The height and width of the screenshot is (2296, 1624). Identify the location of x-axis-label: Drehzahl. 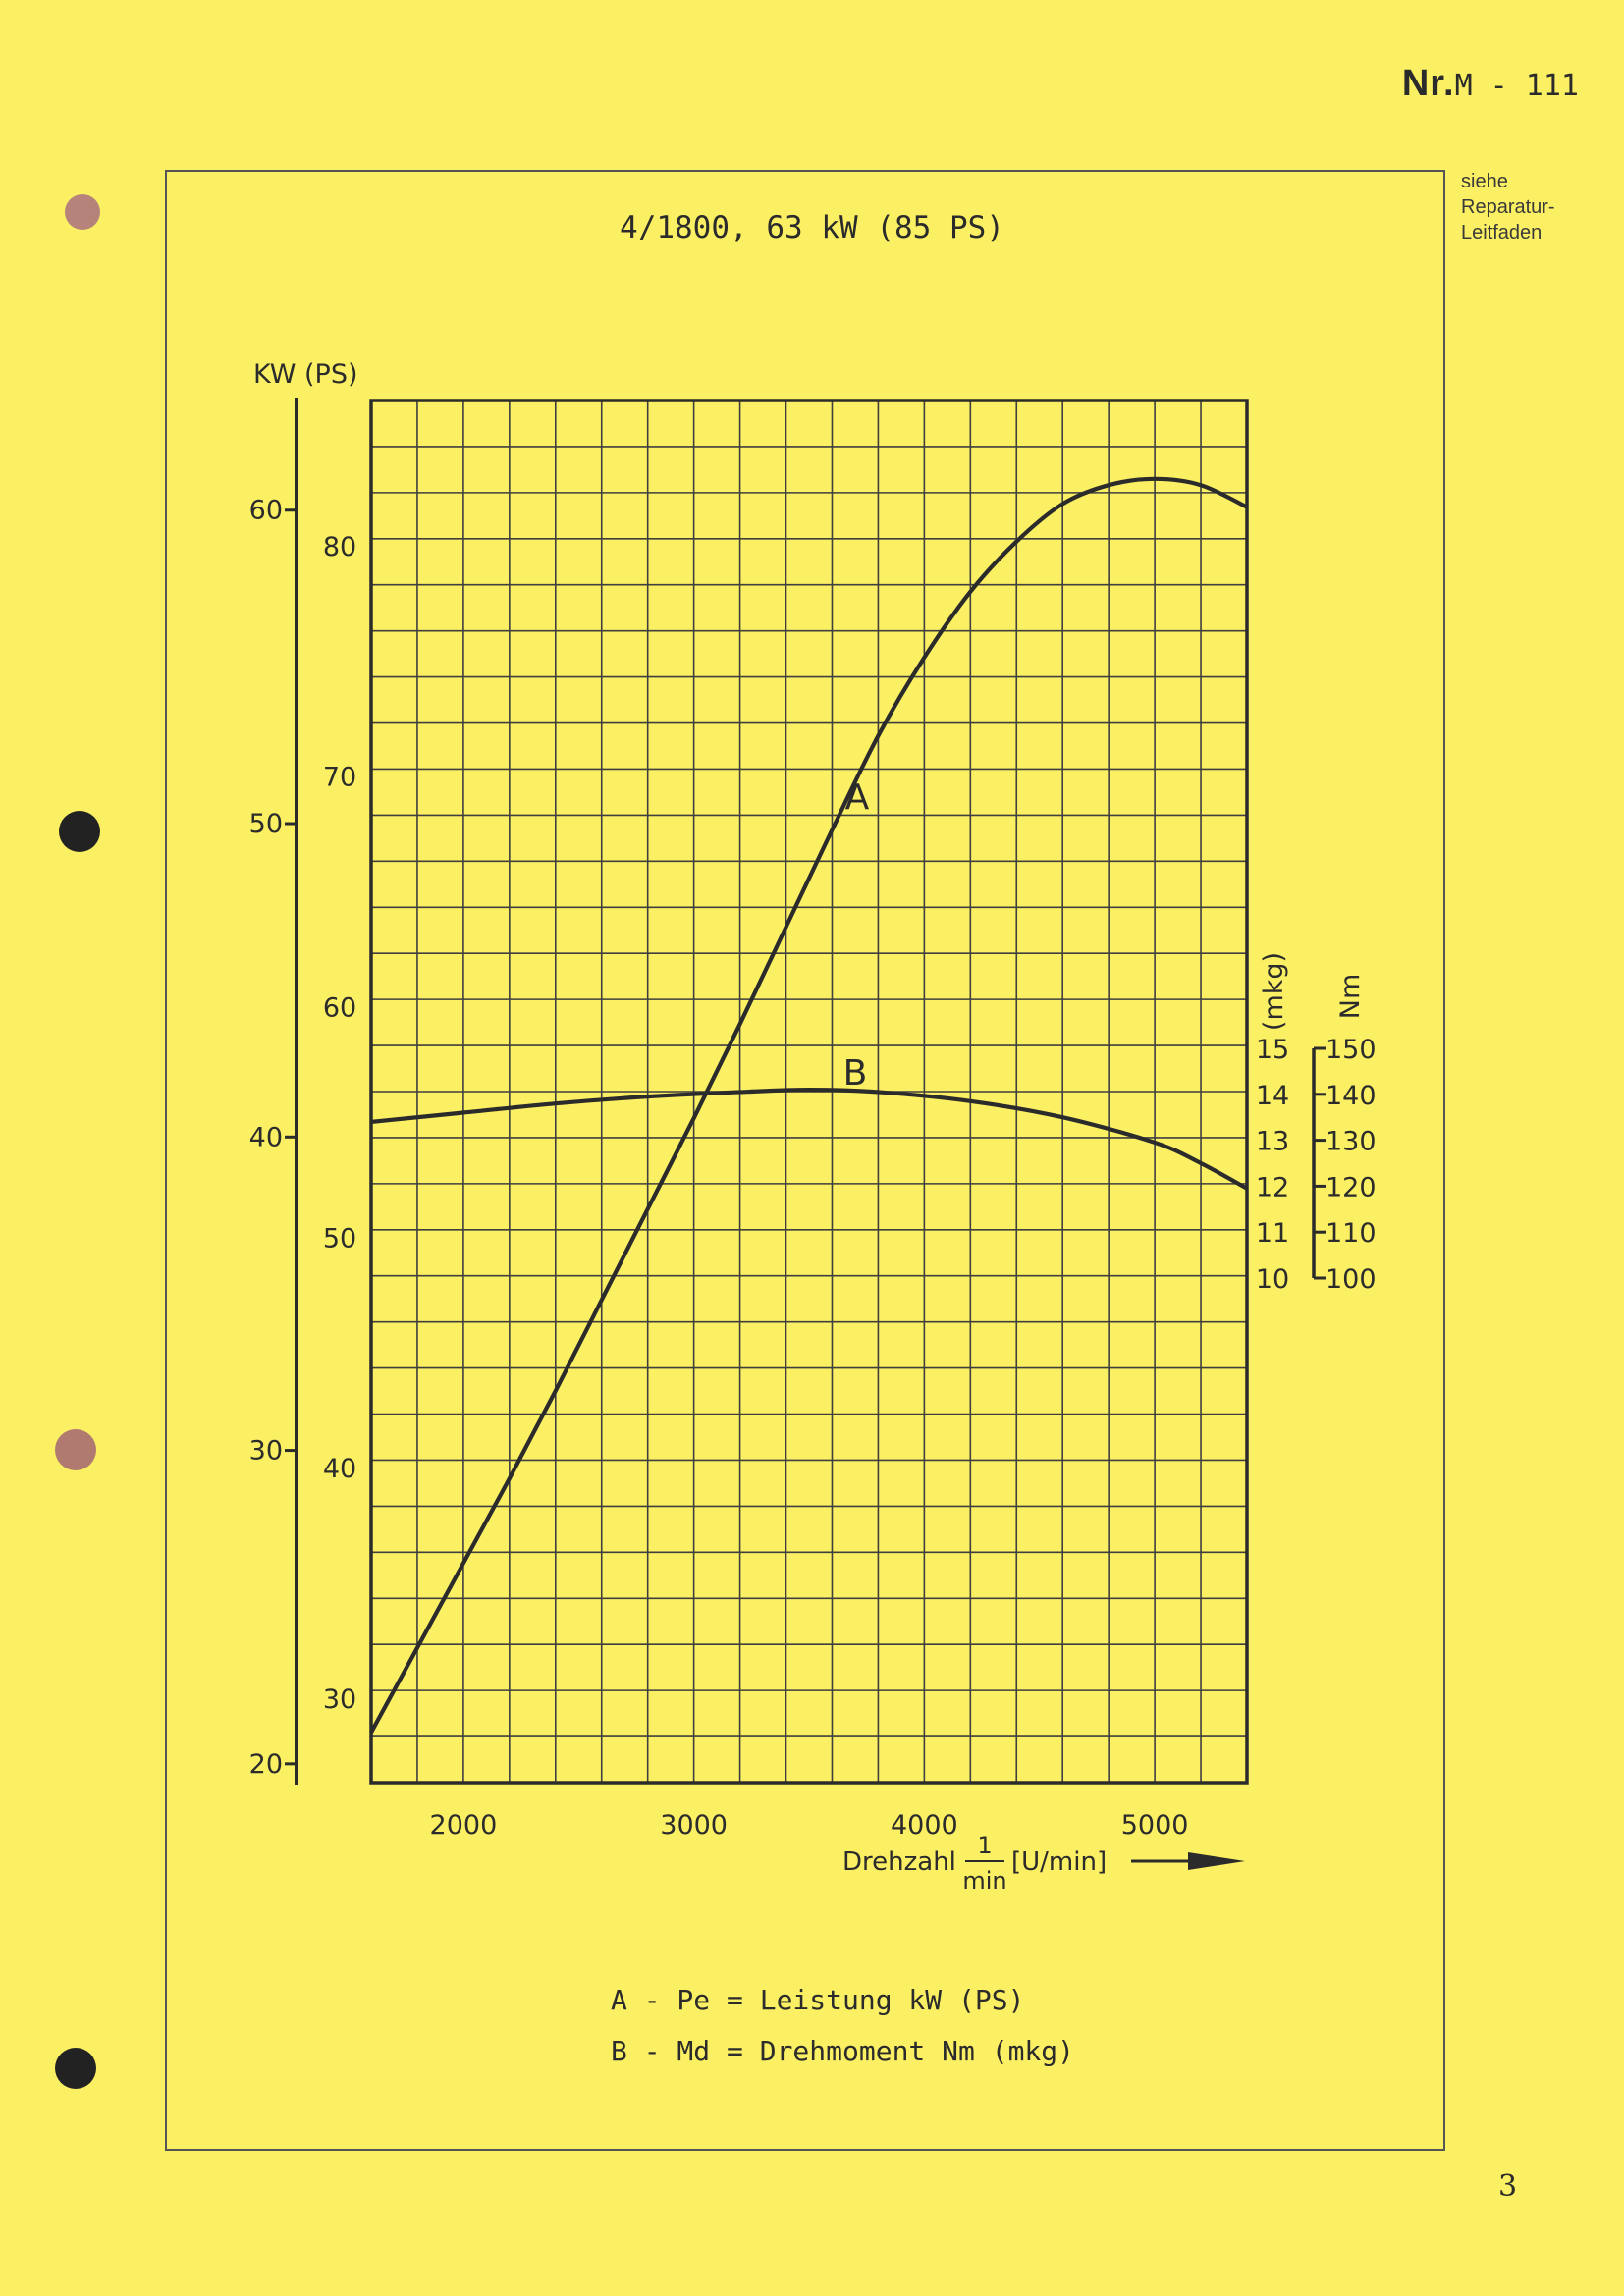
(899, 1862).